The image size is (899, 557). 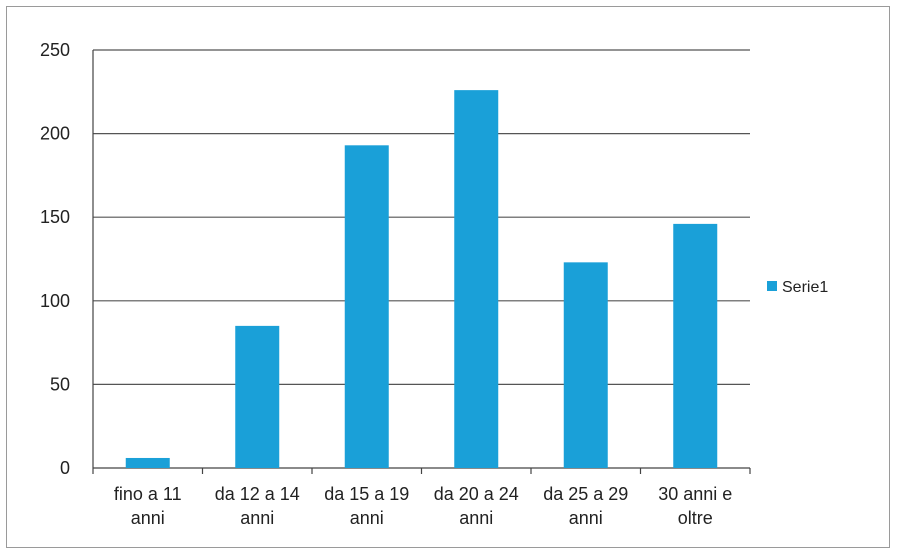 What do you see at coordinates (65, 468) in the screenshot?
I see `y-tick-label: 0` at bounding box center [65, 468].